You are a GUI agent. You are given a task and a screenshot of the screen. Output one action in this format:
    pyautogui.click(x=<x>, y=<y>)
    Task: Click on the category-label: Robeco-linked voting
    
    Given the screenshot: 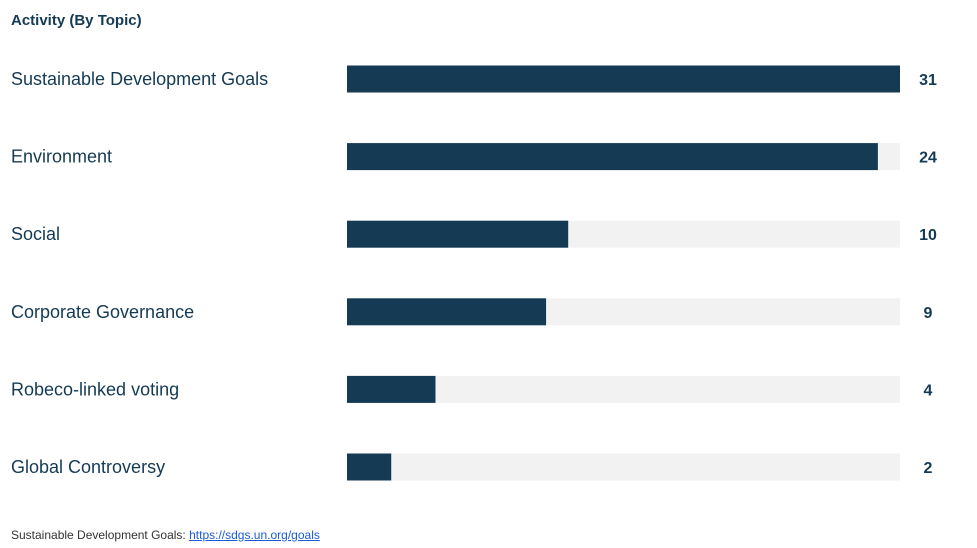 What is the action you would take?
    pyautogui.click(x=95, y=389)
    